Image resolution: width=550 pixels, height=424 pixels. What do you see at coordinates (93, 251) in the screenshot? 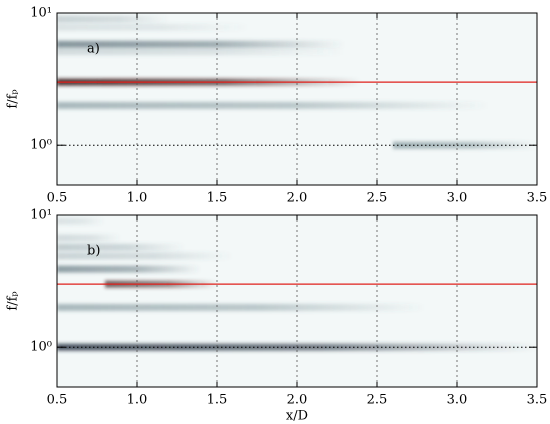
I see `panel-label: b)` at bounding box center [93, 251].